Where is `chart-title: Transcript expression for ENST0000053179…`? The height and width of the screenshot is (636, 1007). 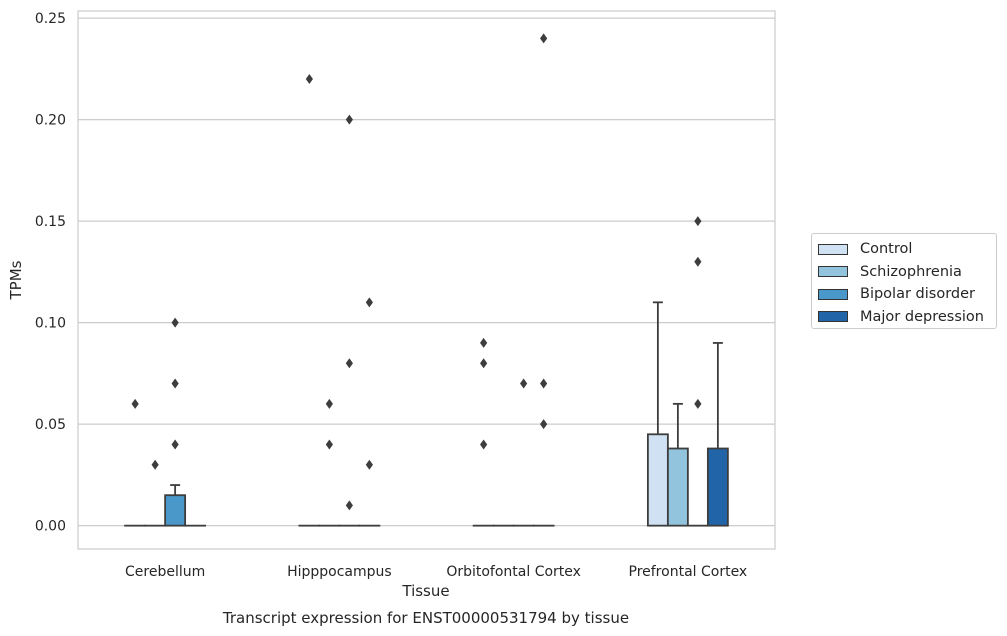
chart-title: Transcript expression for ENST0000053179… is located at coordinates (425, 618).